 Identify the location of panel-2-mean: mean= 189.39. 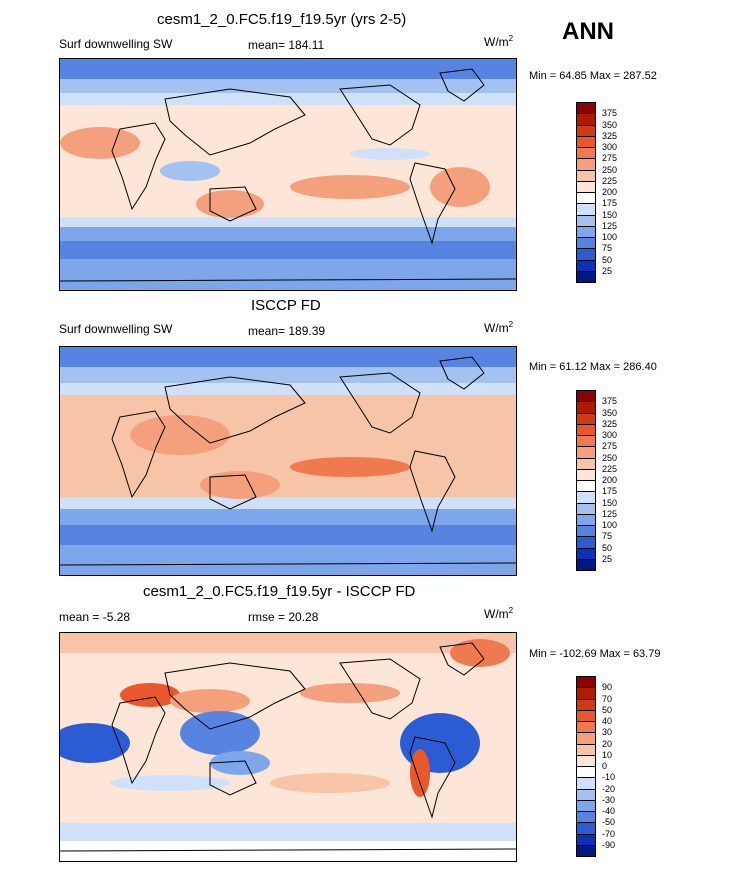
(287, 331).